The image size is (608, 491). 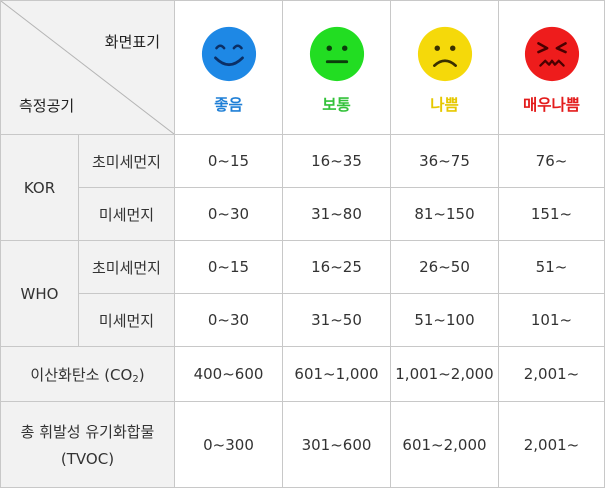 What do you see at coordinates (336, 214) in the screenshot?
I see `table-cell: 31~80` at bounding box center [336, 214].